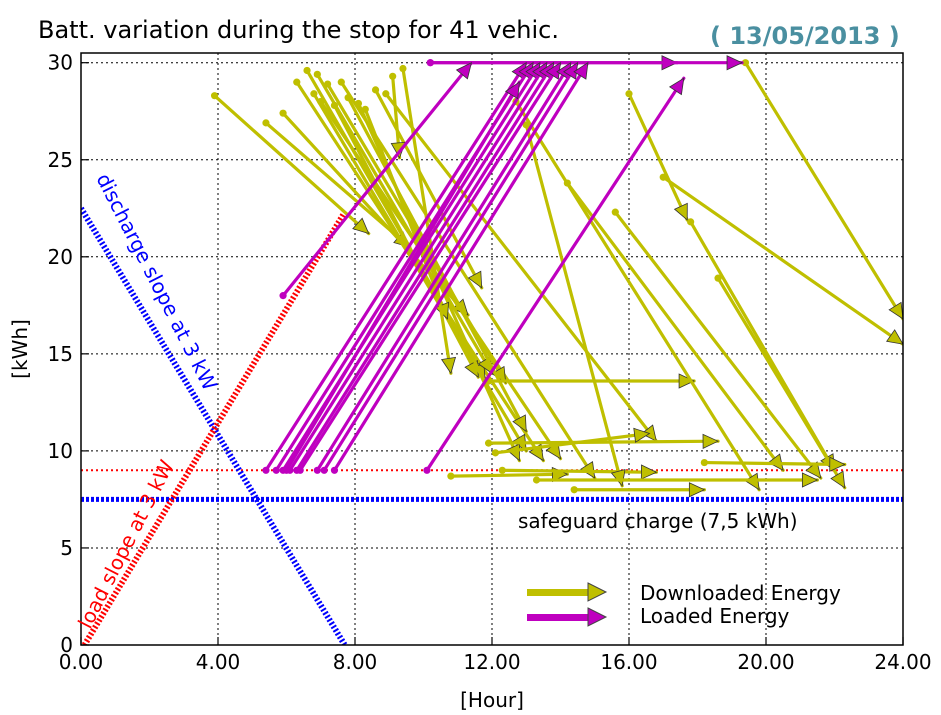 This screenshot has height=715, width=941. What do you see at coordinates (805, 36) in the screenshot?
I see `chart-date: ( 13/05/2013 )` at bounding box center [805, 36].